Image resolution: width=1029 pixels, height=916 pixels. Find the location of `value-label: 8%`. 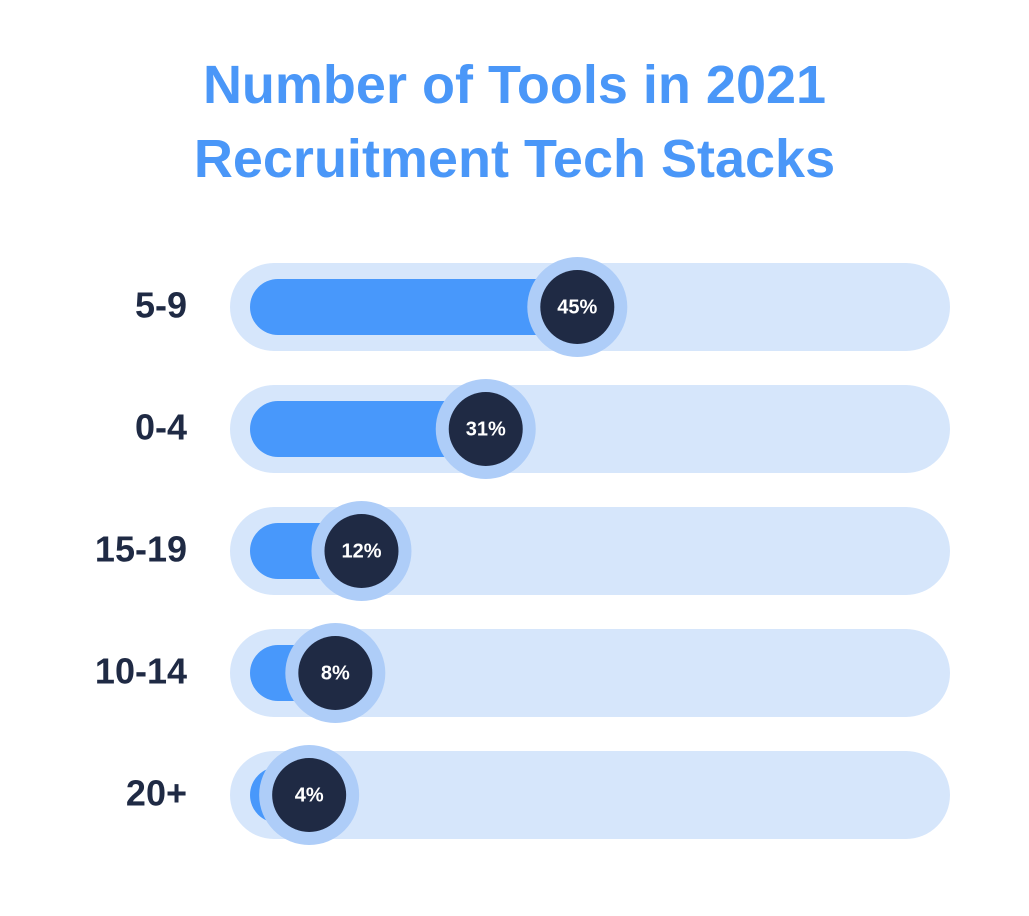

value-label: 8% is located at coordinates (335, 673).